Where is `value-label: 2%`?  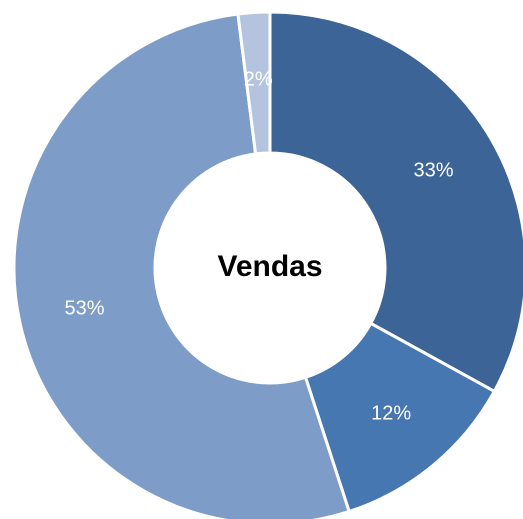
value-label: 2% is located at coordinates (258, 80).